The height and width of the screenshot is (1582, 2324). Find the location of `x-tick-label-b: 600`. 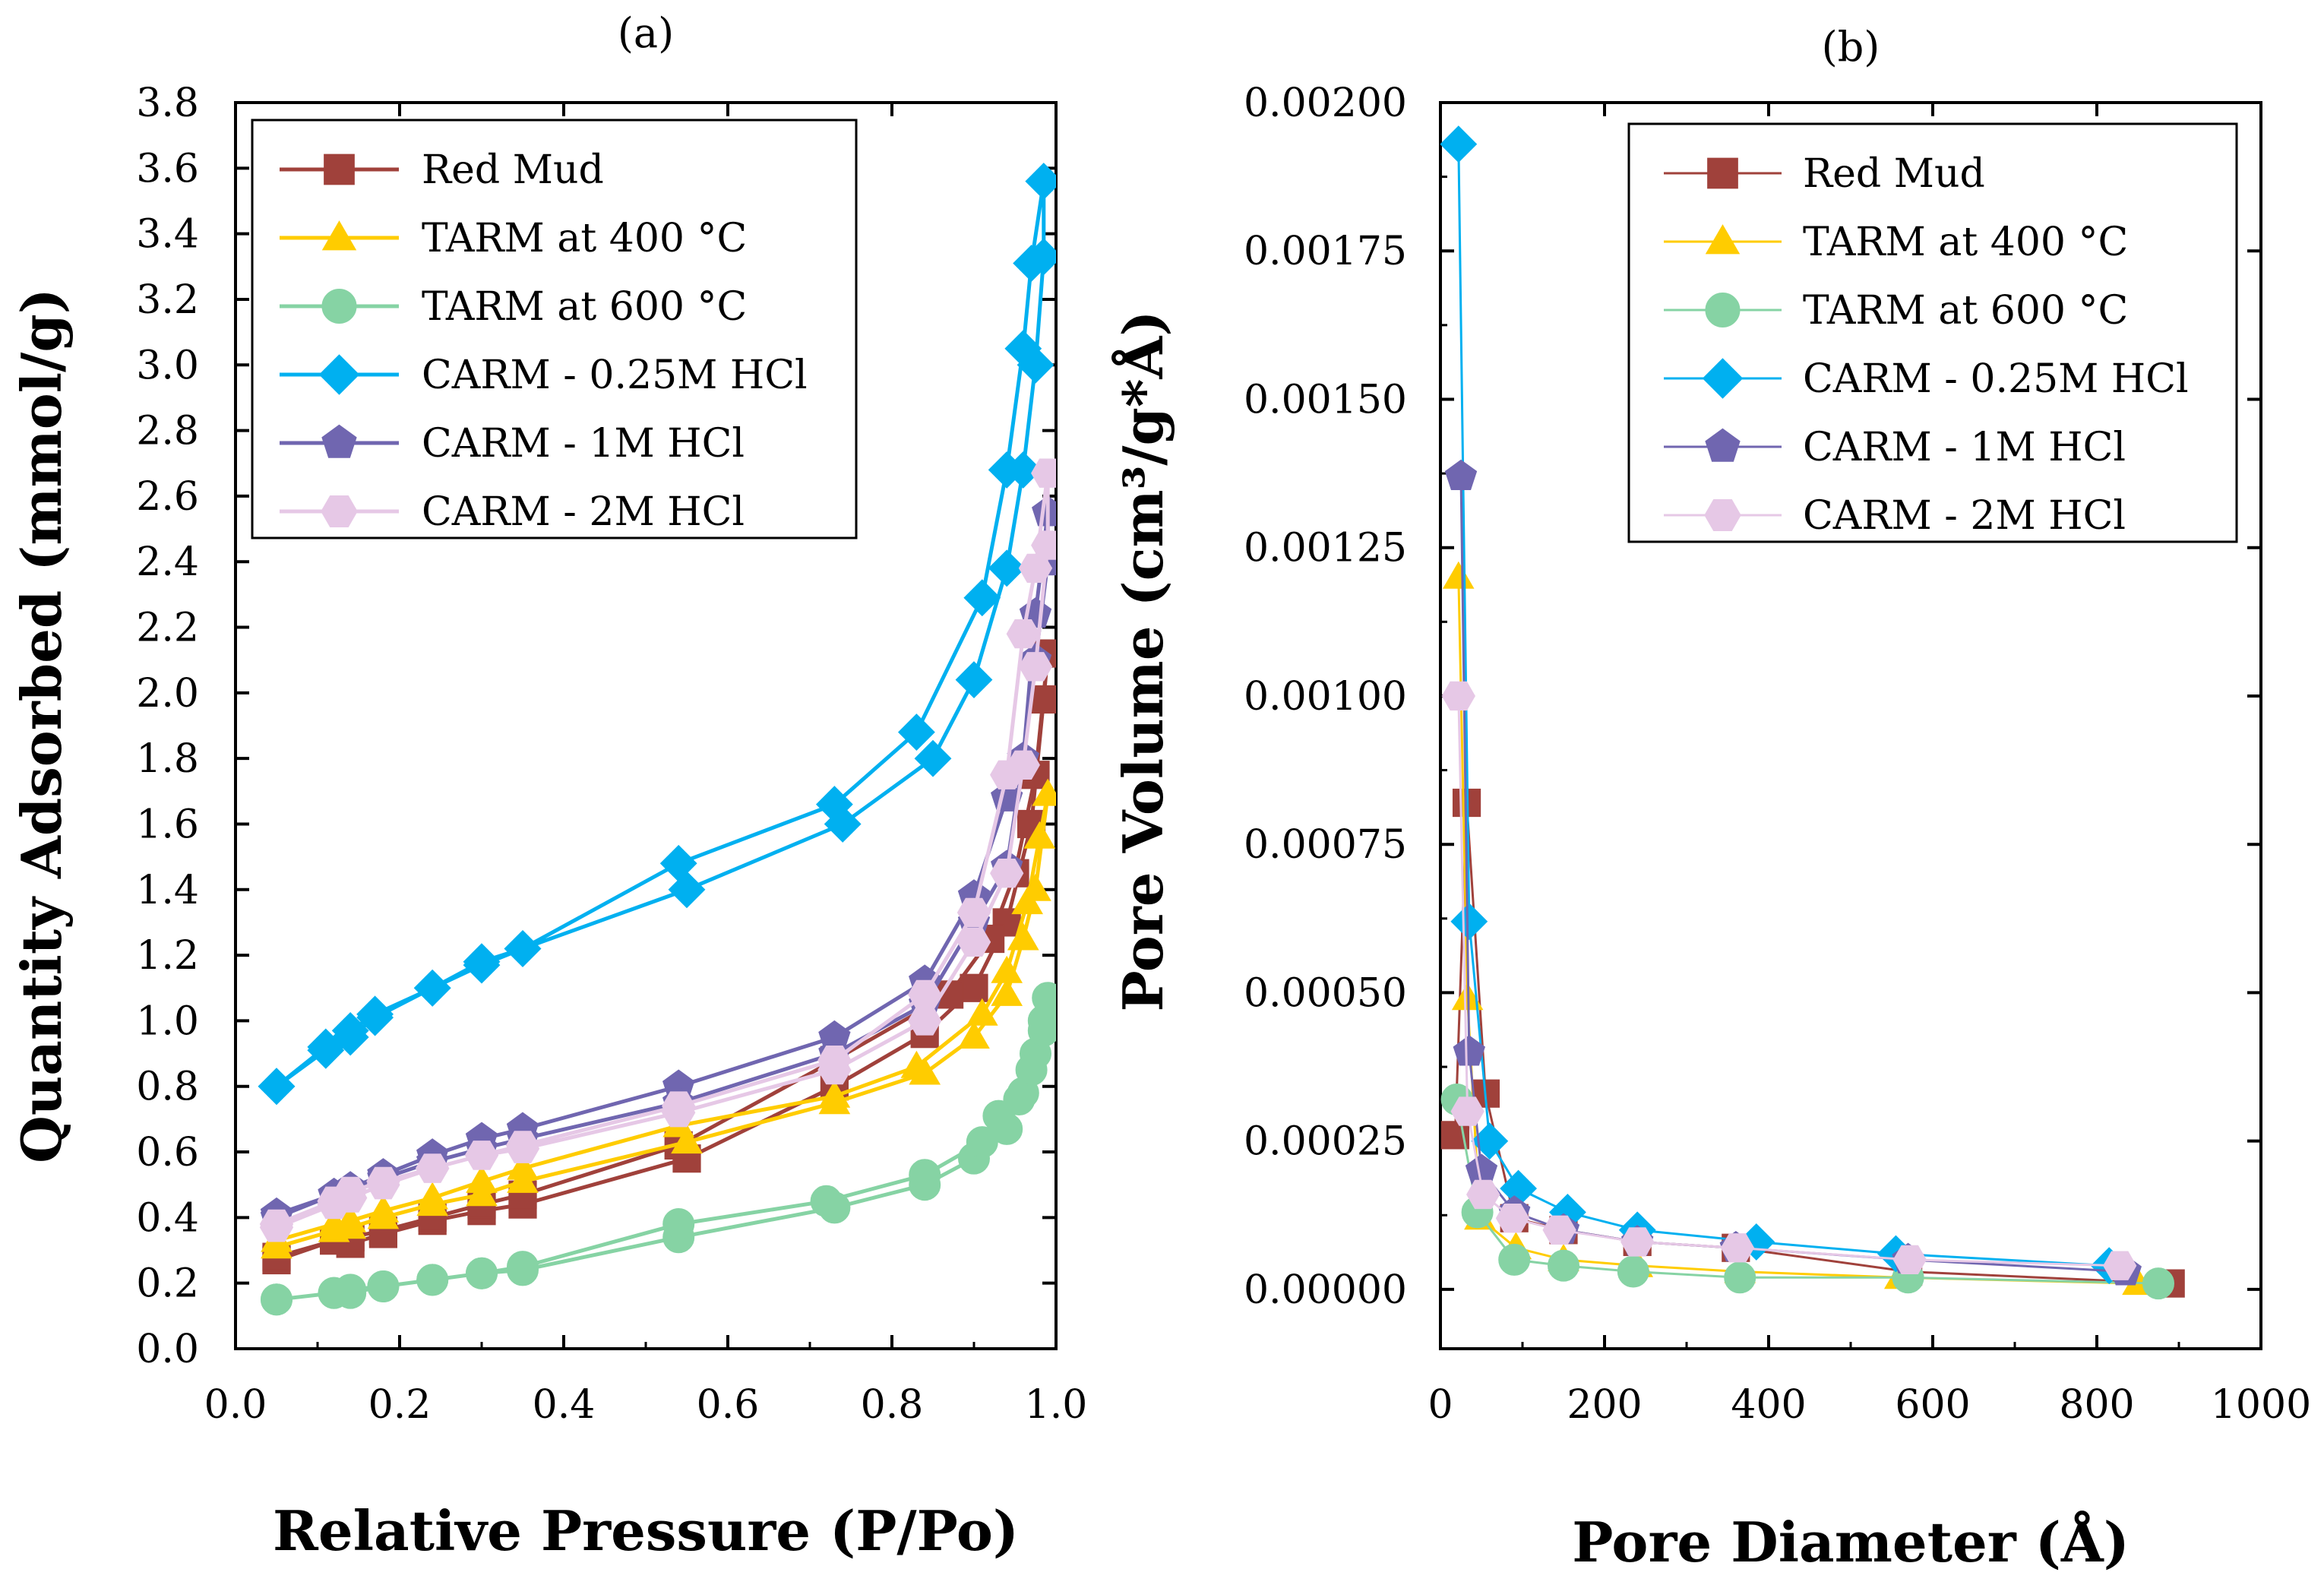

x-tick-label-b: 600 is located at coordinates (1932, 1405).